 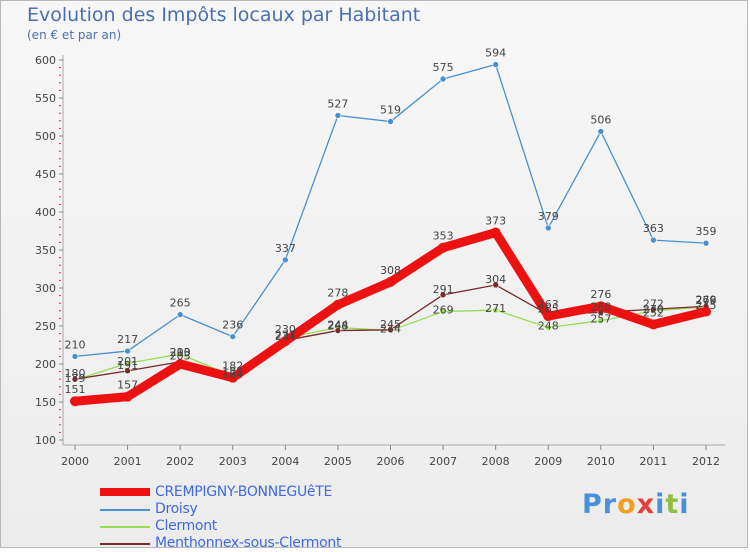 I want to click on data-label-clermont: 269, so click(x=443, y=310).